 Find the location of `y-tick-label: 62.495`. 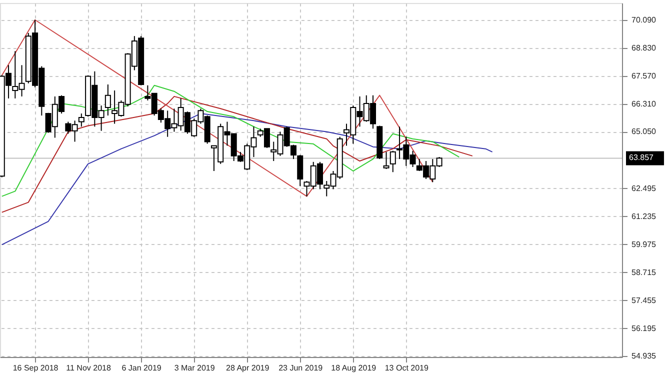

y-tick-label: 62.495 is located at coordinates (644, 188).